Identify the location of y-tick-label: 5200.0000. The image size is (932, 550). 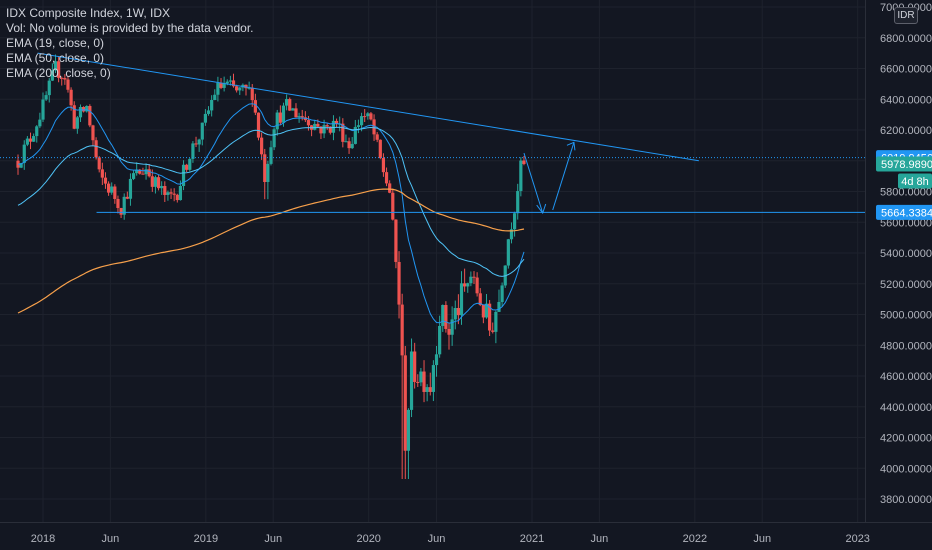
(906, 285).